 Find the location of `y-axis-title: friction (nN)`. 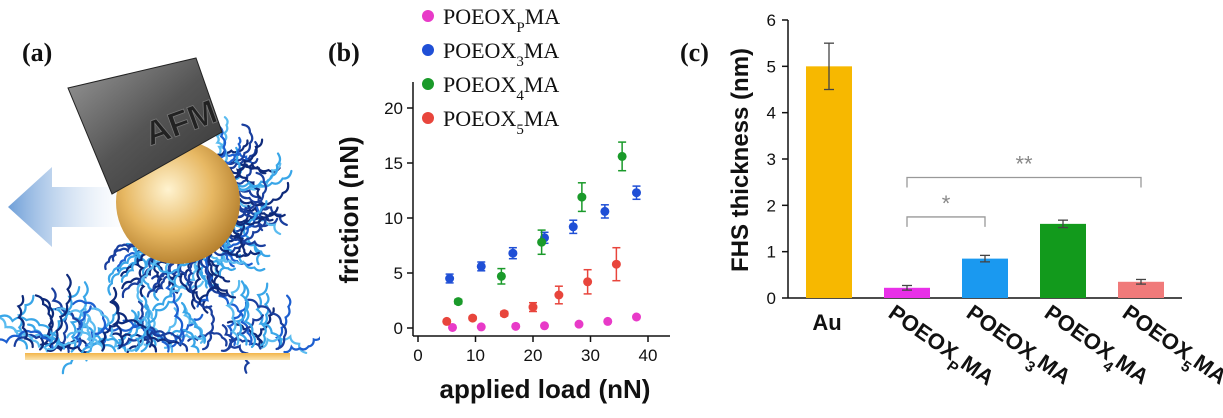

y-axis-title: friction (nN) is located at coordinates (349, 209).